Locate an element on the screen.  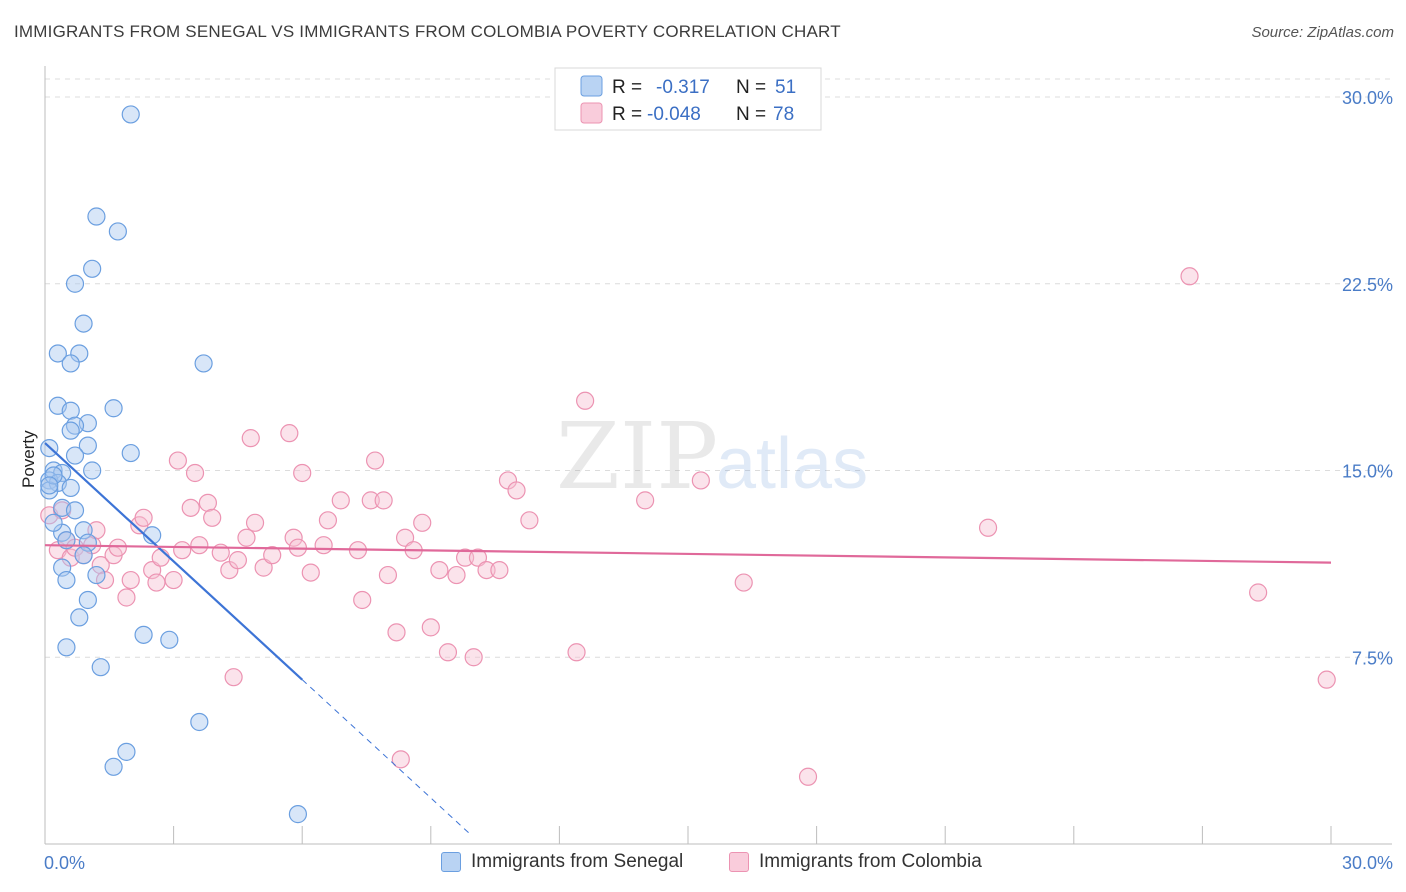
legend-item-colombia: Immigrants from Colombia is located at coordinates (855, 862).